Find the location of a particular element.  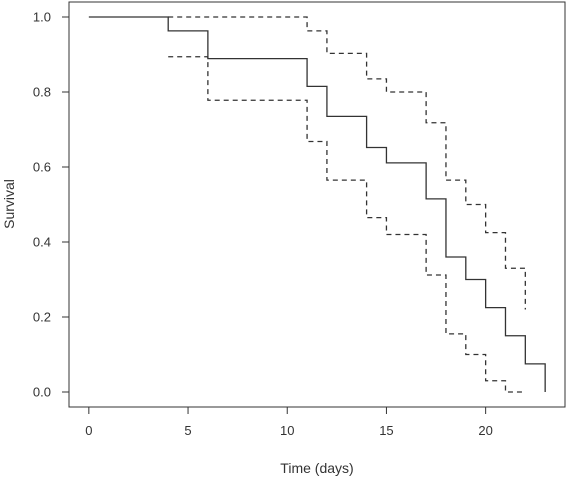

x-tick-label: 15 is located at coordinates (386, 430).